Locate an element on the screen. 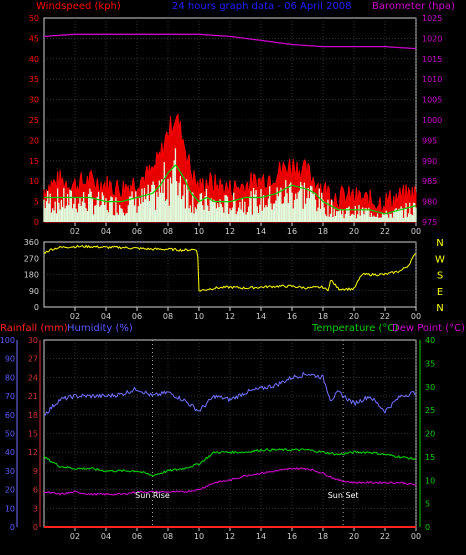 The height and width of the screenshot is (555, 466). direction-panel-xtick-label-6: 14 is located at coordinates (261, 316).